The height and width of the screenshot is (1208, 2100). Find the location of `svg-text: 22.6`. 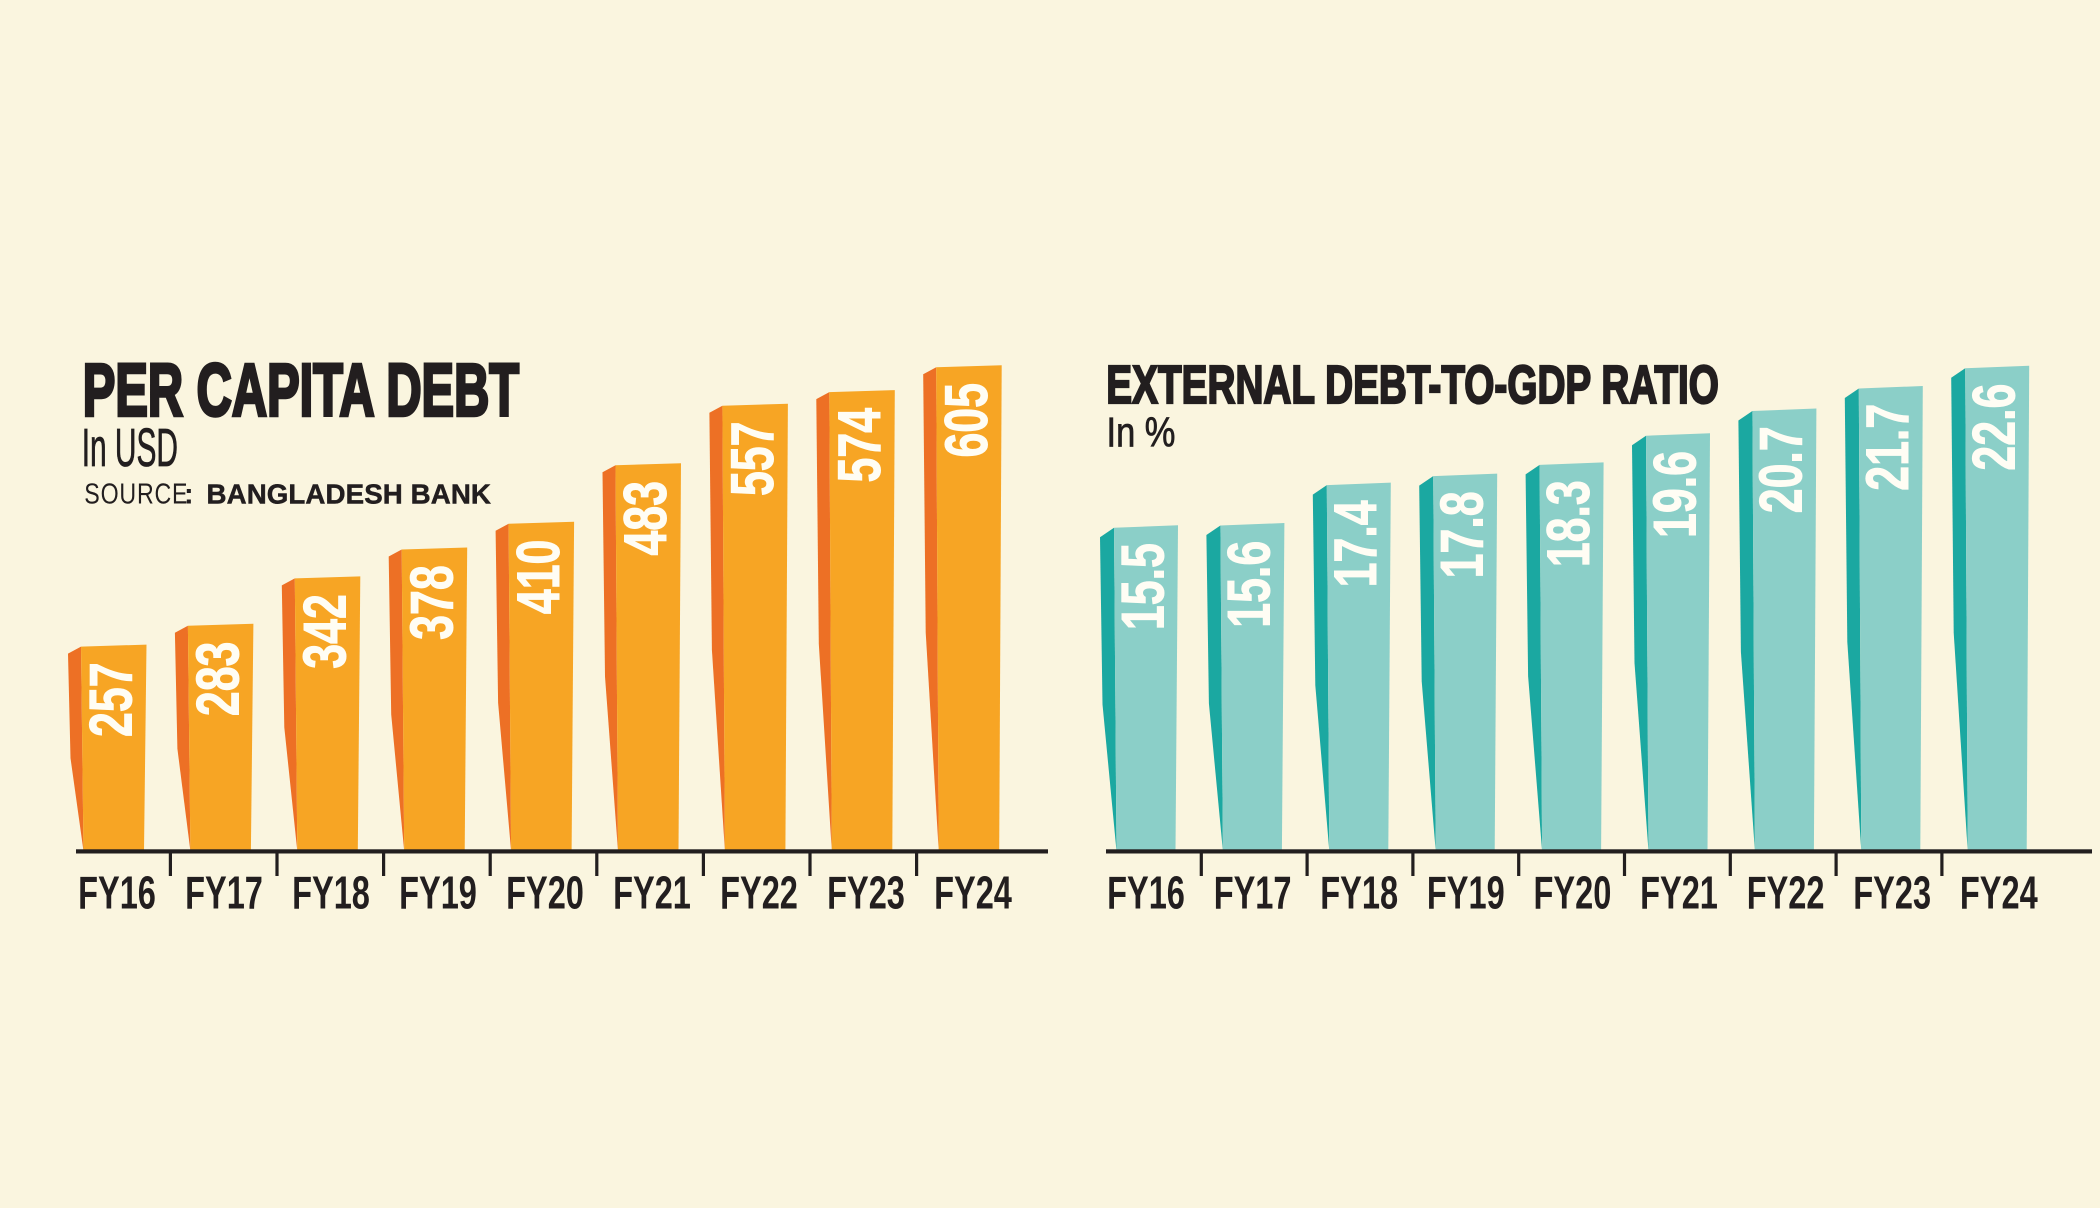

svg-text: 22.6 is located at coordinates (1994, 427).